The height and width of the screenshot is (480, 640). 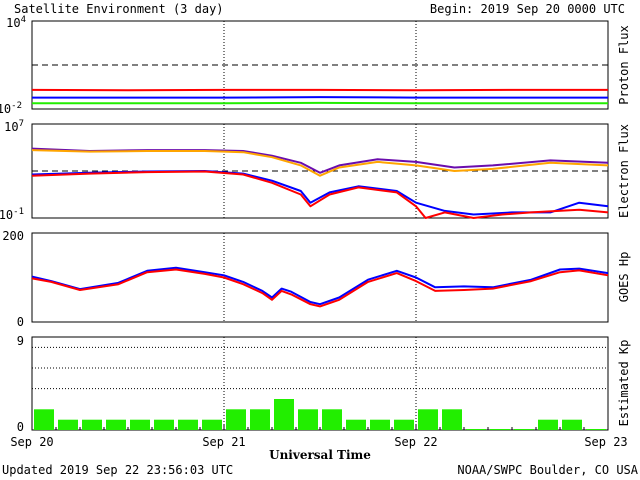 What do you see at coordinates (415, 442) in the screenshot?
I see `xtick-label: Sep 22` at bounding box center [415, 442].